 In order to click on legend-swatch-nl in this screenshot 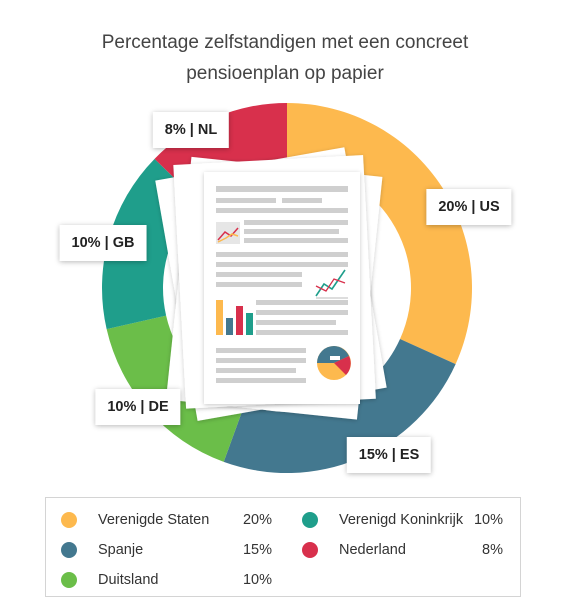, I will do `click(310, 550)`.